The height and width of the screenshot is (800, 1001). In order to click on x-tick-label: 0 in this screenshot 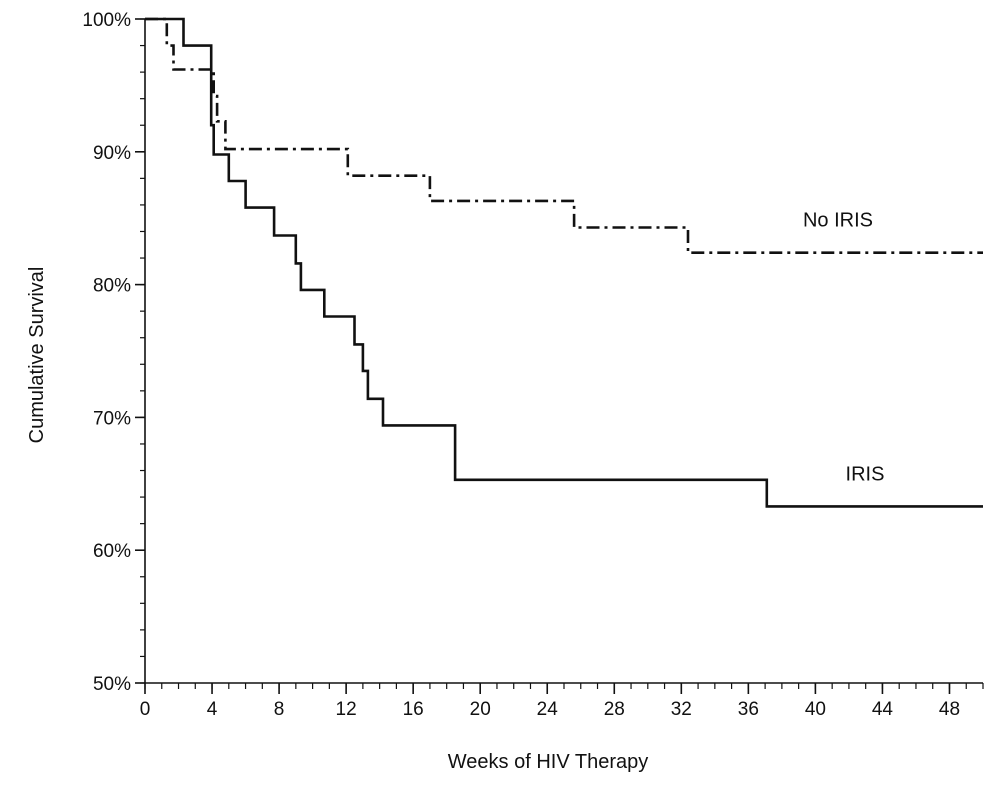, I will do `click(145, 709)`.